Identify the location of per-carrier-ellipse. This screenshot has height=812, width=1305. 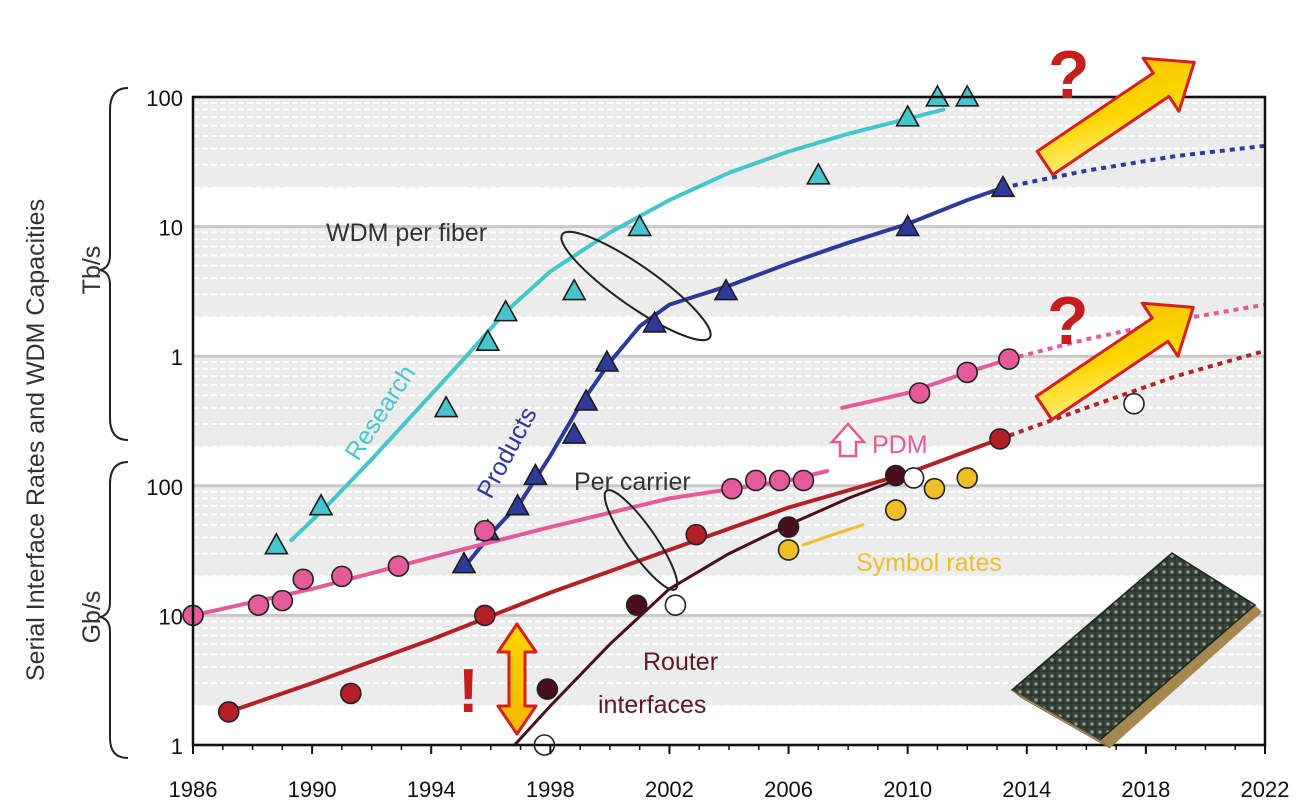
(641, 540).